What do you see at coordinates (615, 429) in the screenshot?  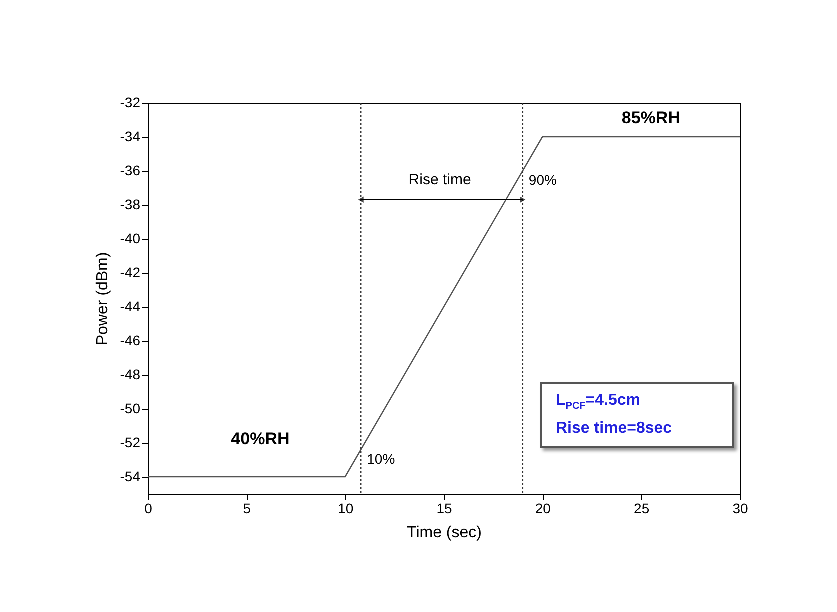 I see `annotation: Rise time=8sec` at bounding box center [615, 429].